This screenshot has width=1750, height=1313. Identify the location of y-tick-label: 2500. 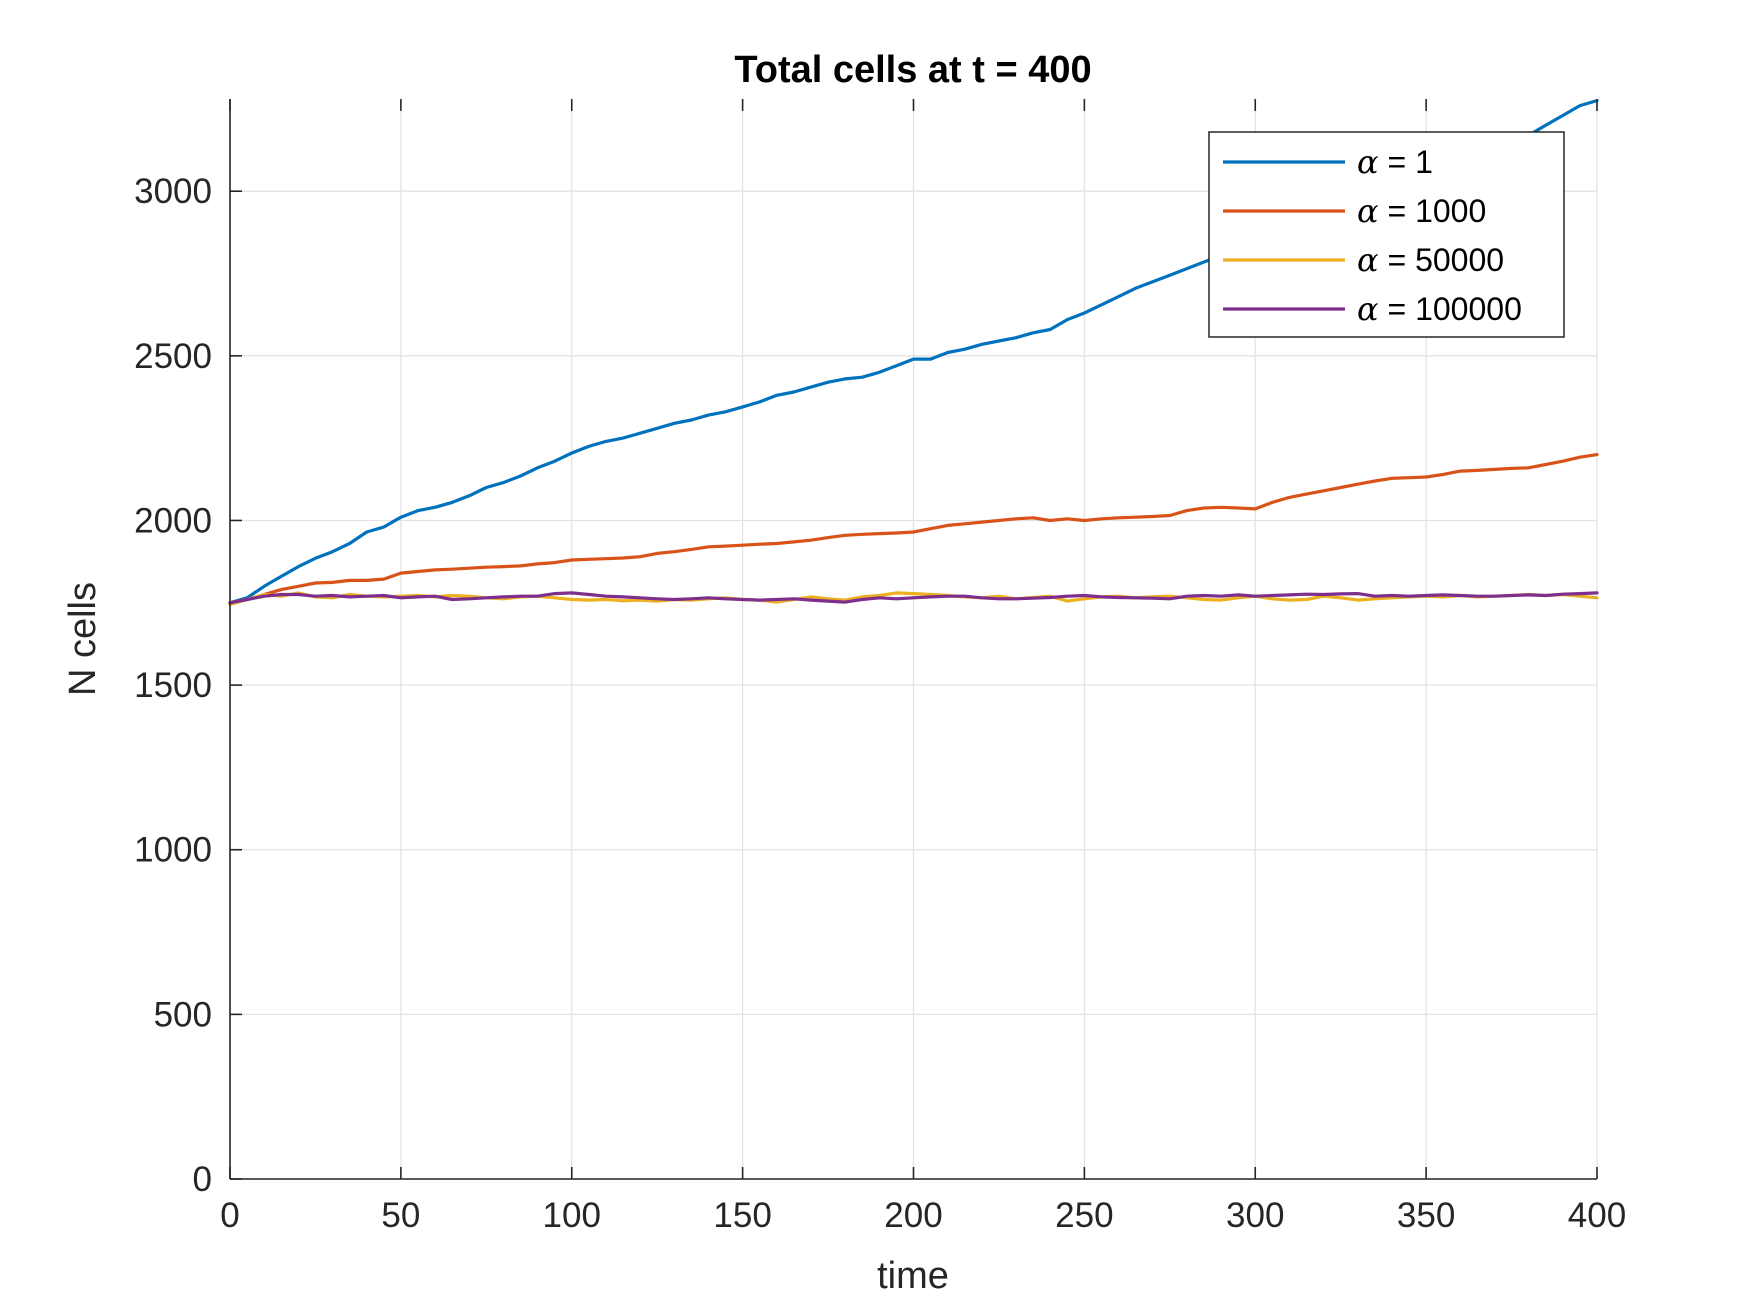
(173, 356).